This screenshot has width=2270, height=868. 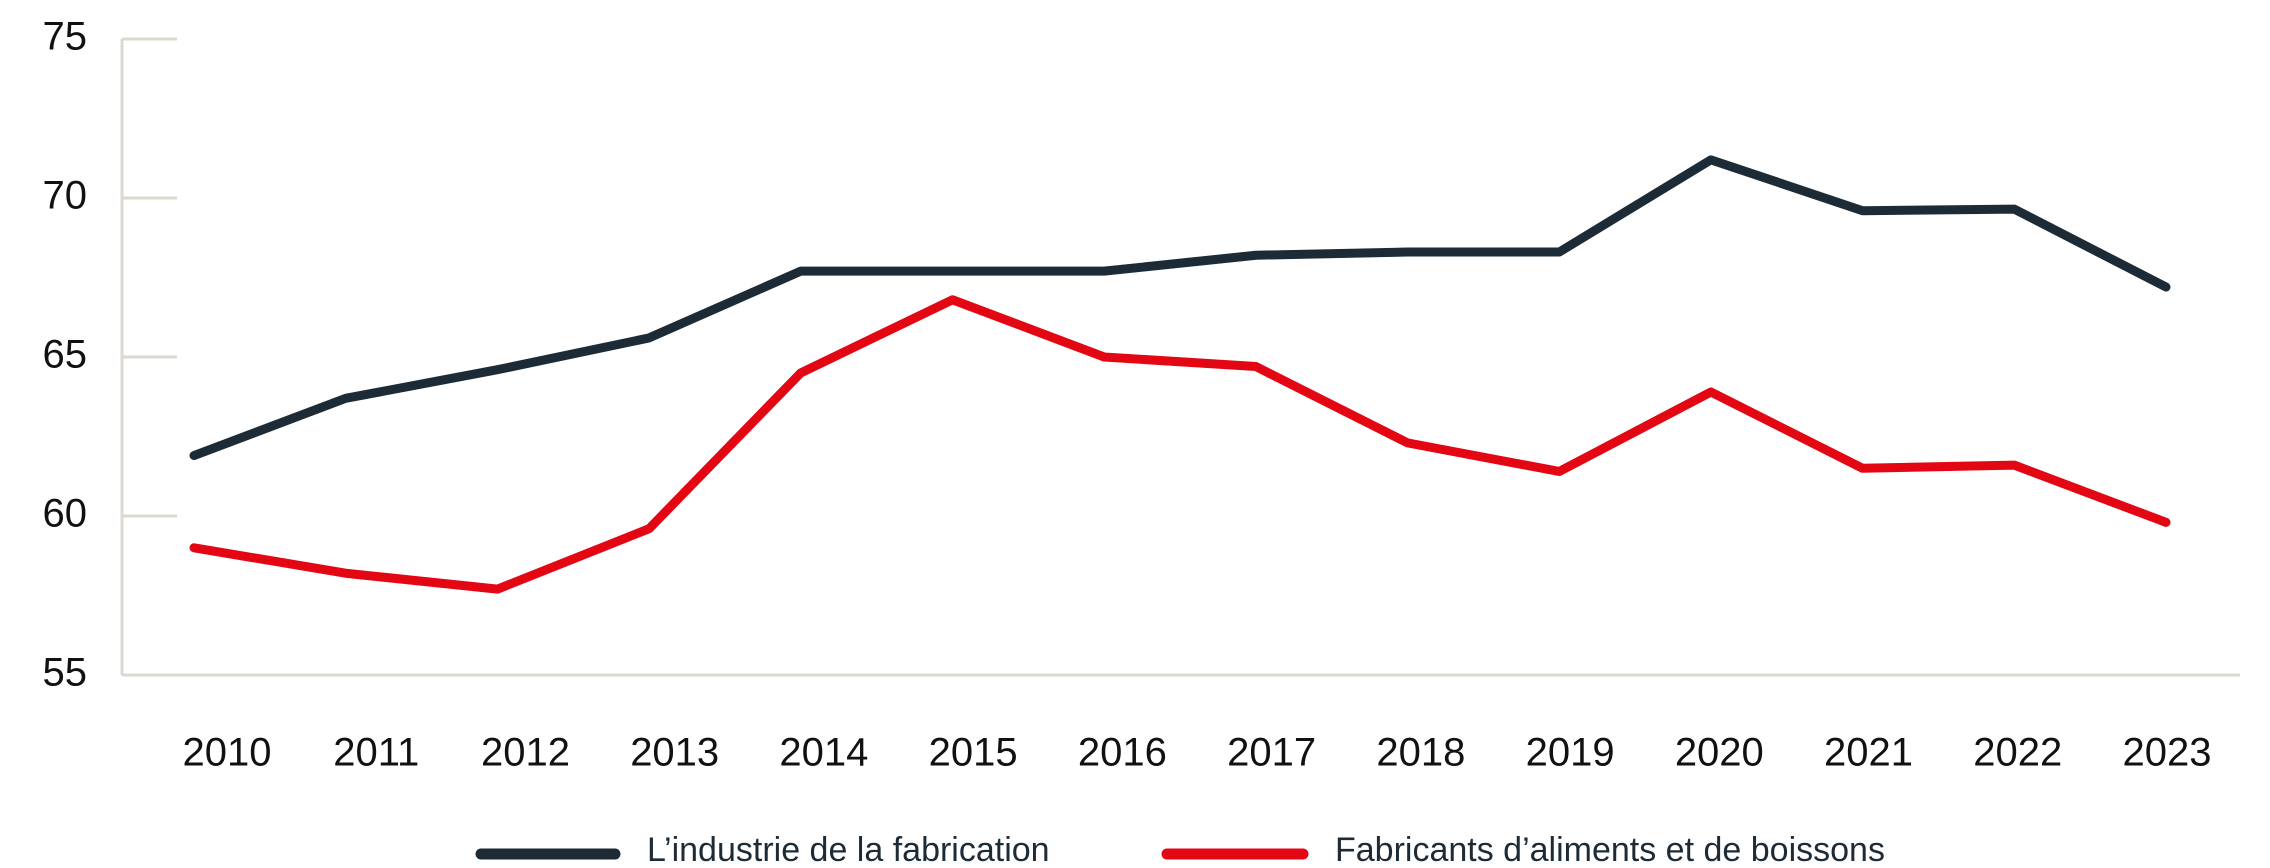 I want to click on x-tick-label: 2021, so click(x=1868, y=753).